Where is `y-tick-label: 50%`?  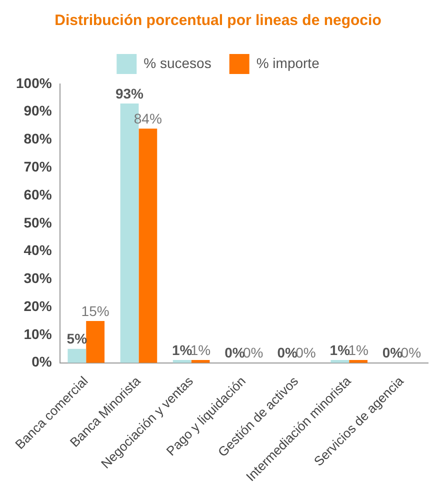 y-tick-label: 50% is located at coordinates (38, 222).